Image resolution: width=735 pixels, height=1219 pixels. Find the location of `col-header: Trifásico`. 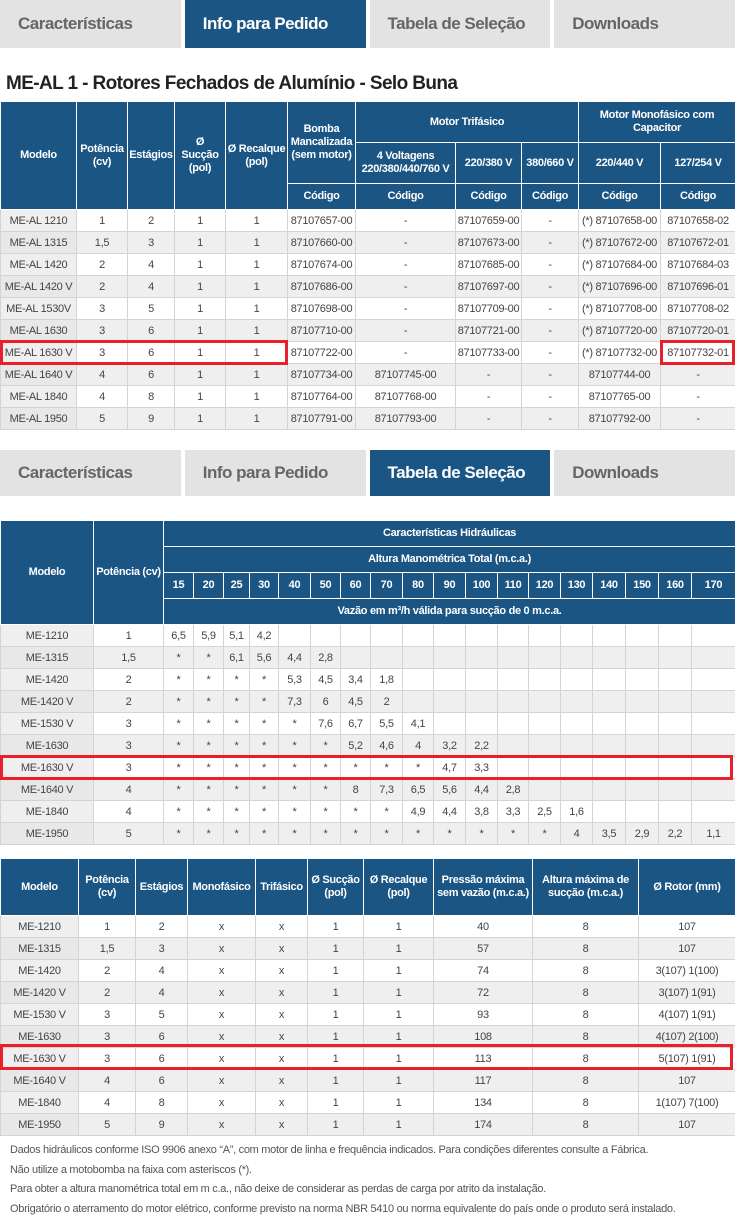

col-header: Trifásico is located at coordinates (281, 887).